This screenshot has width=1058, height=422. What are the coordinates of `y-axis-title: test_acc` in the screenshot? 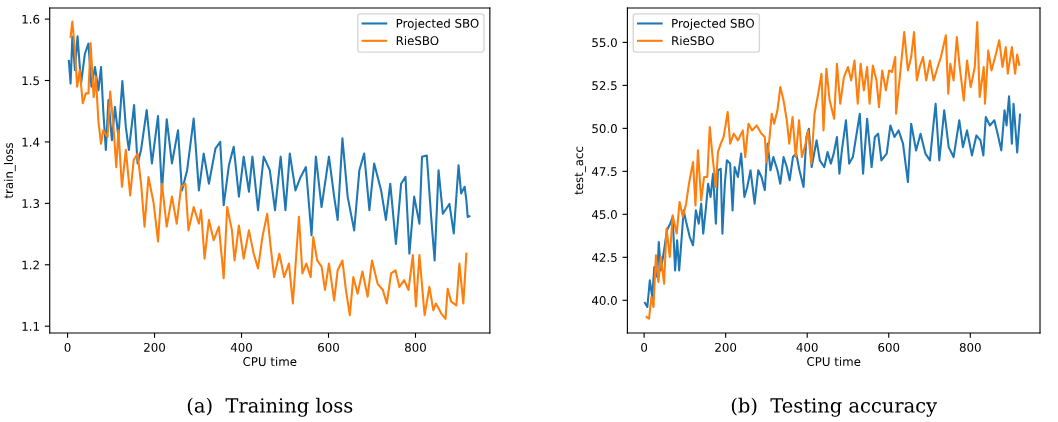 It's located at (580, 170).